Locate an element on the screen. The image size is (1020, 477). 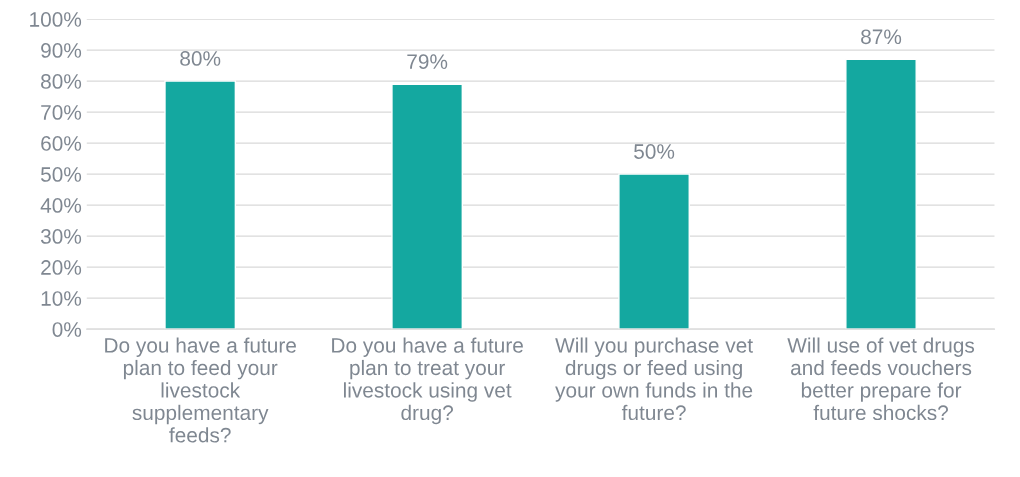
y-tick-label: 80% is located at coordinates (61, 81).